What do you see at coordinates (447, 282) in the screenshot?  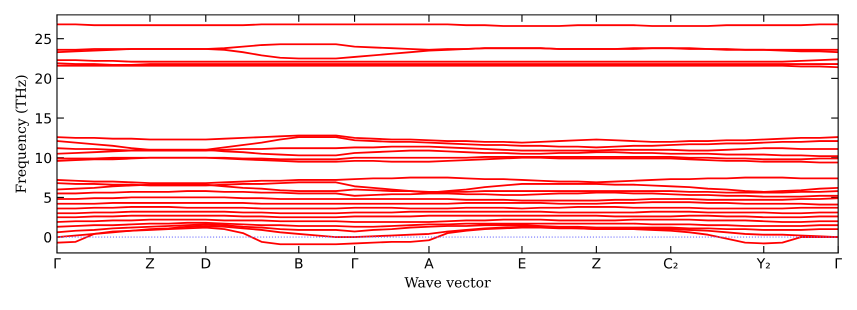 I see `x-axis-title: Wave vector` at bounding box center [447, 282].